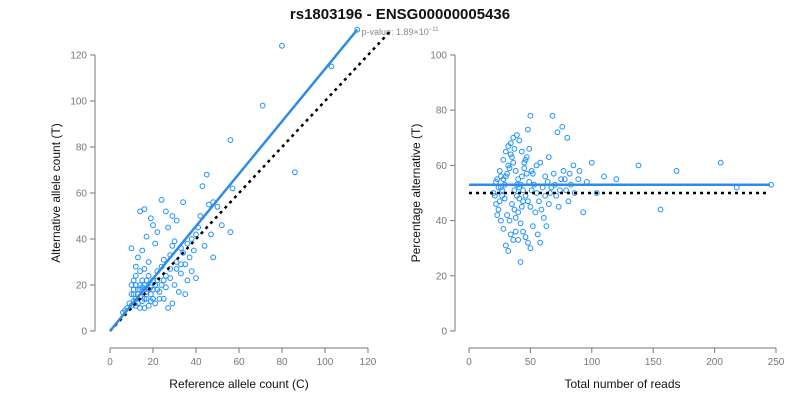 This screenshot has width=800, height=405. I want to click on right-x-tick-label: 100, so click(591, 362).